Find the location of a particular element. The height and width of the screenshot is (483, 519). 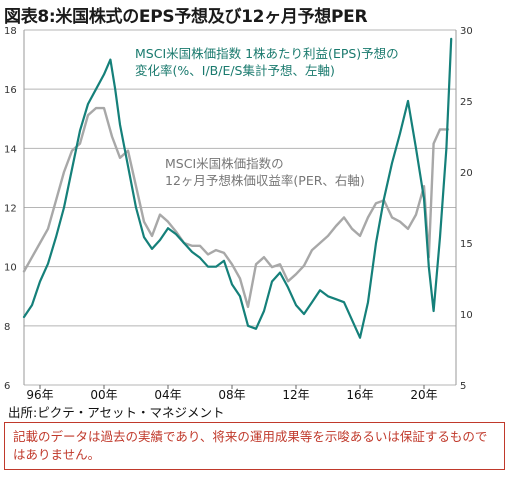

left-tick-8: 8 is located at coordinates (7, 327).